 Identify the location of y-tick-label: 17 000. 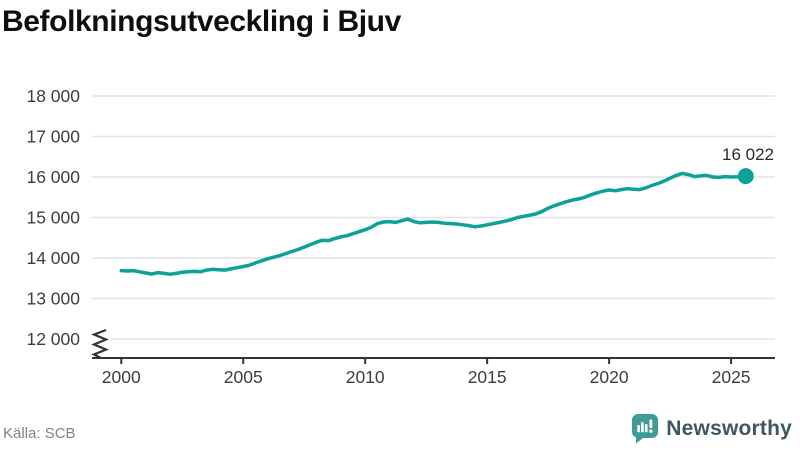
(53, 137).